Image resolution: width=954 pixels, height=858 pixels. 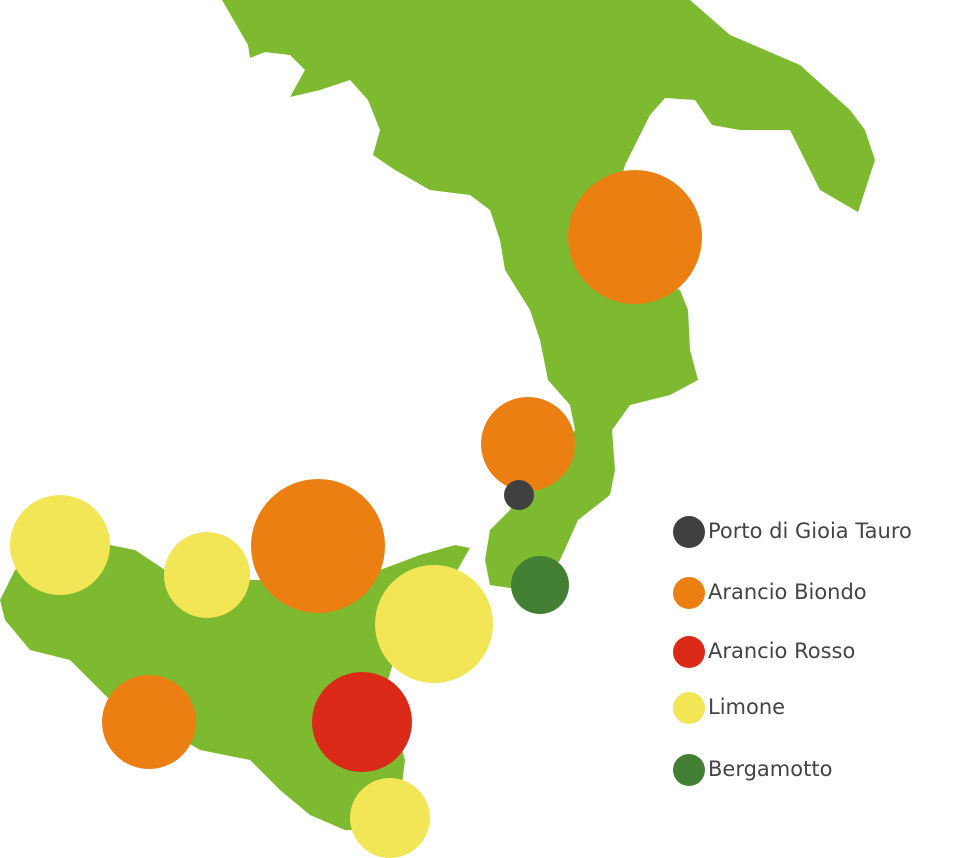 What do you see at coordinates (810, 531) in the screenshot?
I see `legend-label: Porto di Gioia Tauro` at bounding box center [810, 531].